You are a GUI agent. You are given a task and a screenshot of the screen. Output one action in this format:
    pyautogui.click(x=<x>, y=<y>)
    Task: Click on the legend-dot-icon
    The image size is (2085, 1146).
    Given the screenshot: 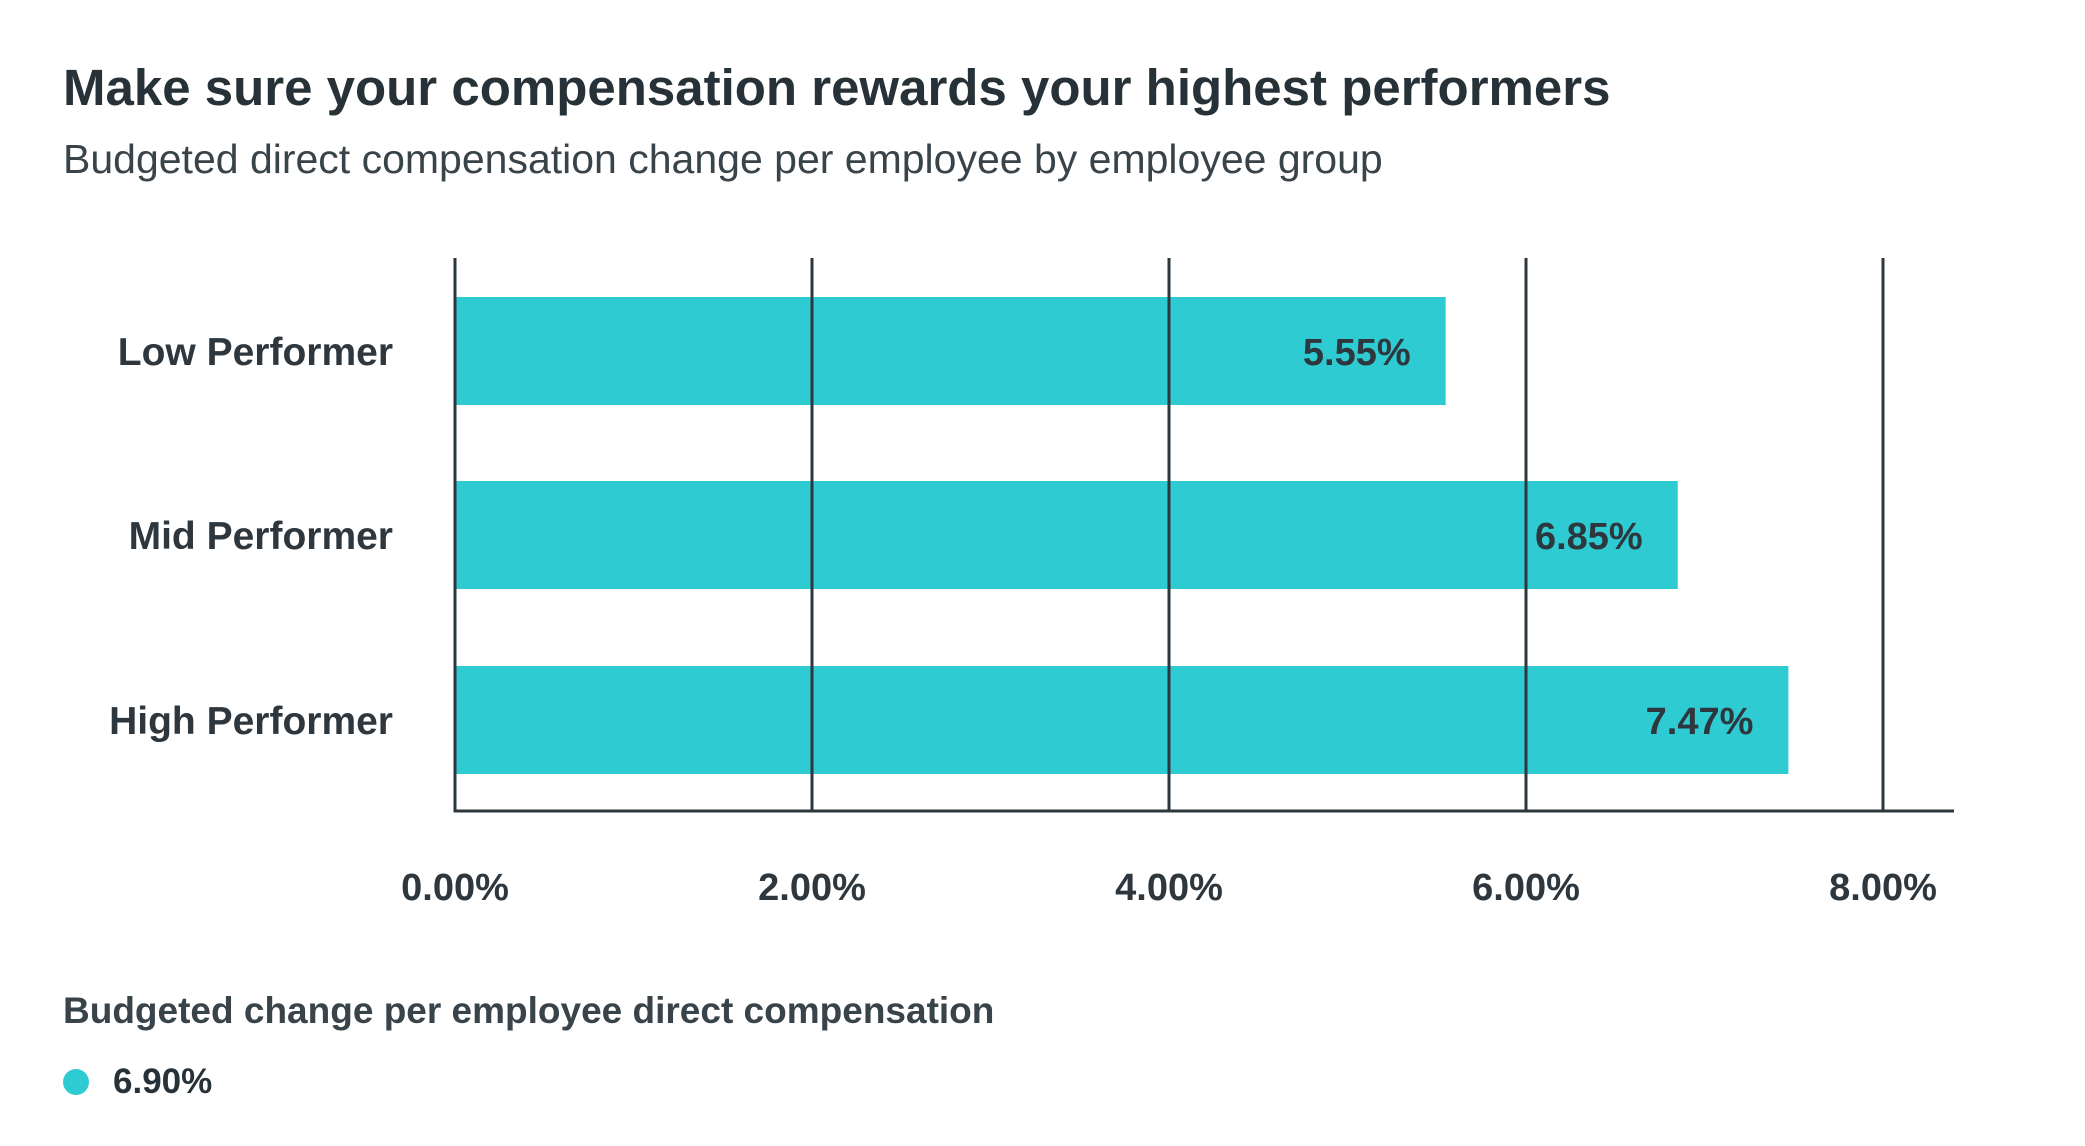 What is the action you would take?
    pyautogui.click(x=76, y=1082)
    